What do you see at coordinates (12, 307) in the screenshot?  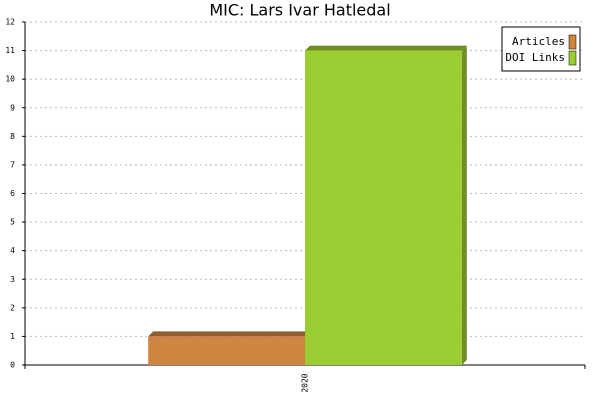 I see `y-tick-label: 2` at bounding box center [12, 307].